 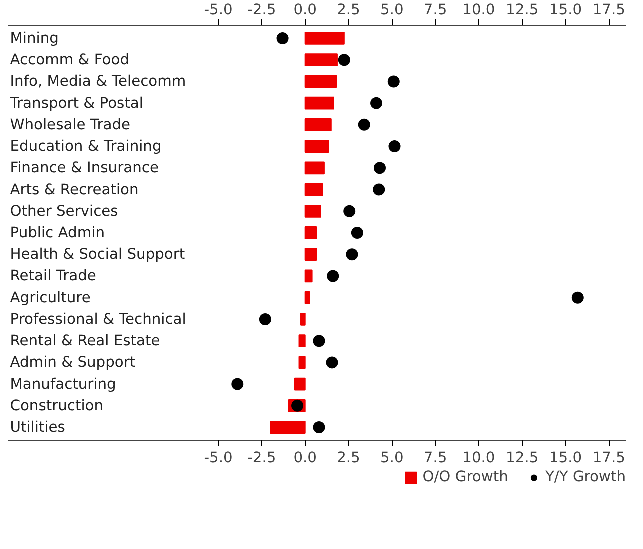 I want to click on x-tick-label: 2.5, so click(x=348, y=10).